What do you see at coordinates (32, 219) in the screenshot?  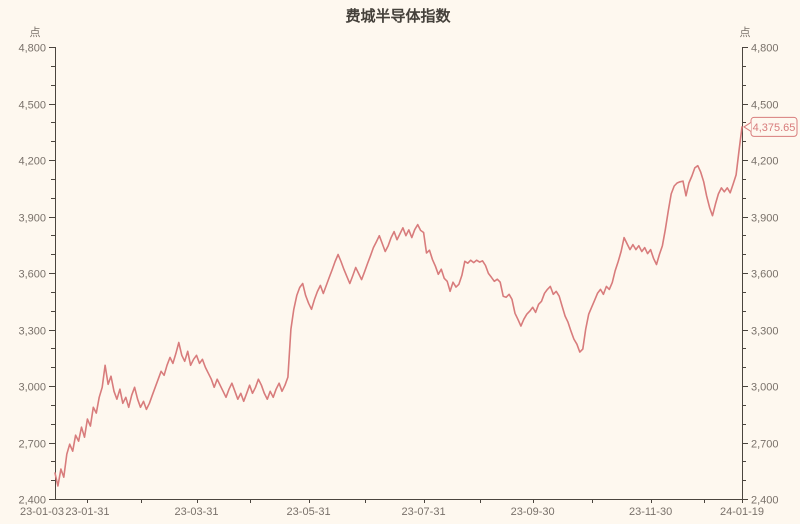 I see `y-axis-label-left: 3,900` at bounding box center [32, 219].